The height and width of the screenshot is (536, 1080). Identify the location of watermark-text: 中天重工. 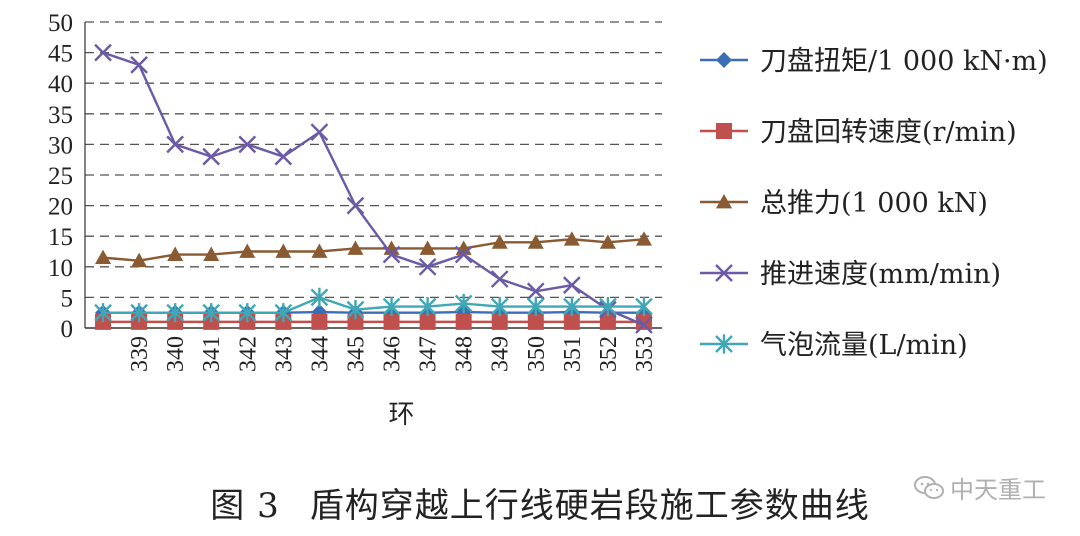
(998, 490).